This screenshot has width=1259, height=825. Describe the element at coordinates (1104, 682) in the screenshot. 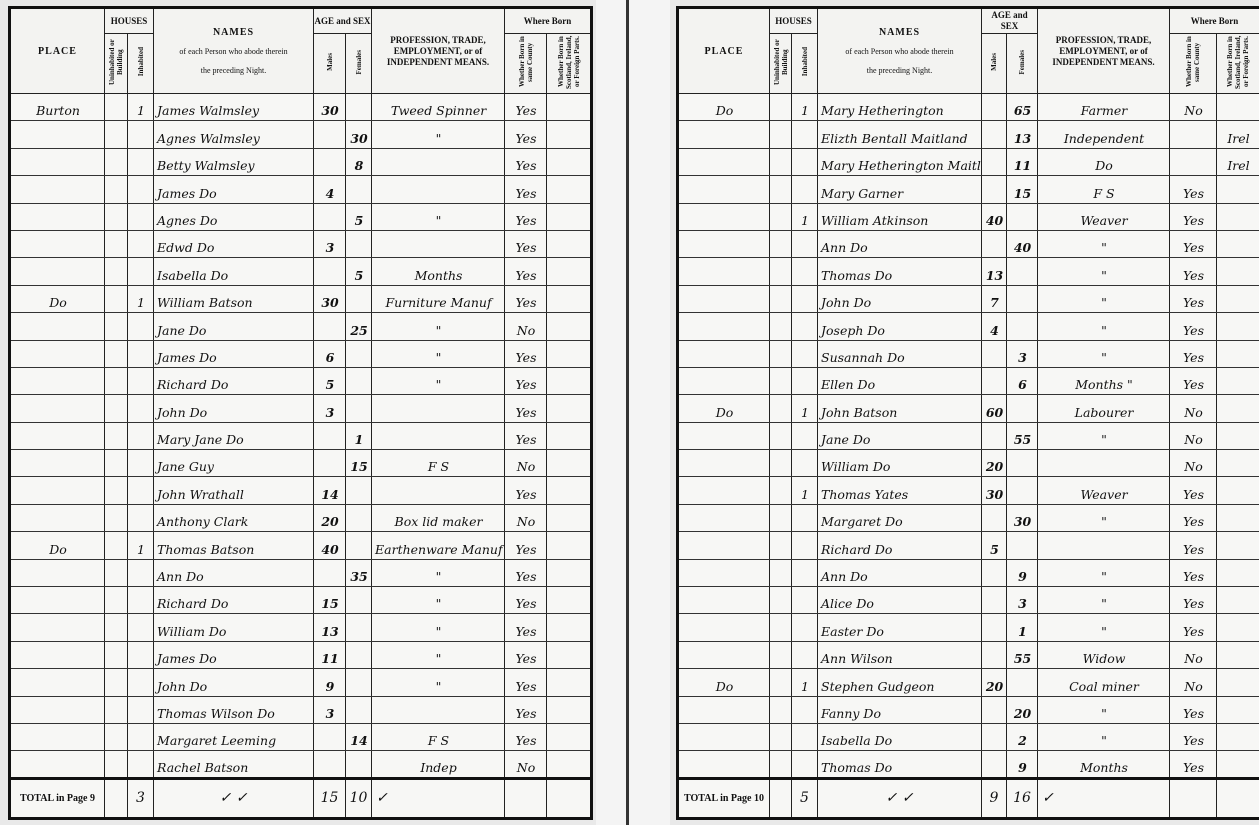

I see `cell-profession: Coal miner` at that location.